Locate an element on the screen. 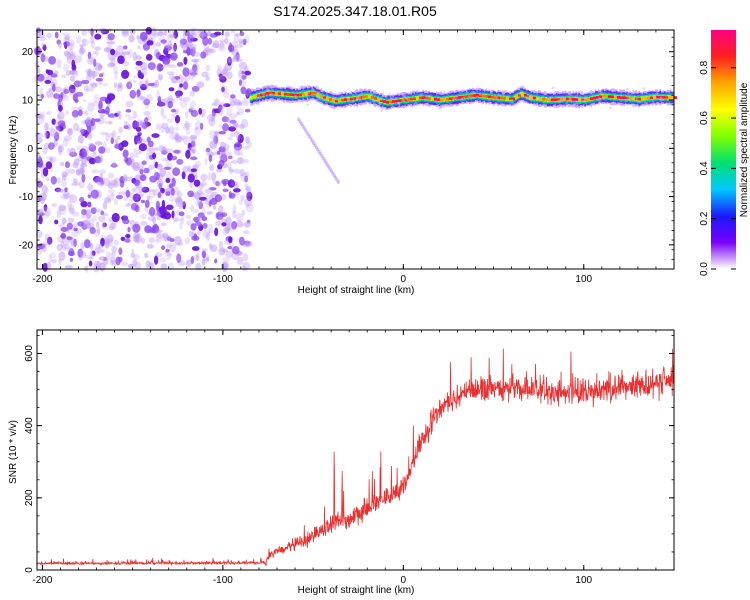  colorbar-tick-label: 0.2 is located at coordinates (704, 218).